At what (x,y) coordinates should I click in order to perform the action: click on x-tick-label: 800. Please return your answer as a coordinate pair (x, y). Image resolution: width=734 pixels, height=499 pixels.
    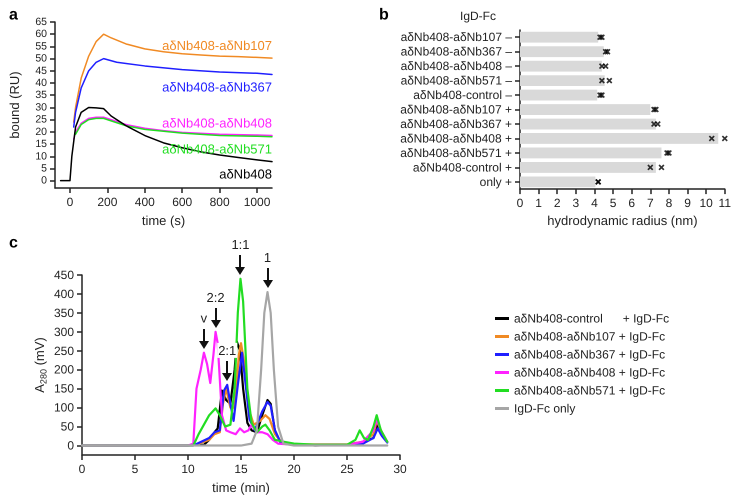
    Looking at the image, I should click on (220, 202).